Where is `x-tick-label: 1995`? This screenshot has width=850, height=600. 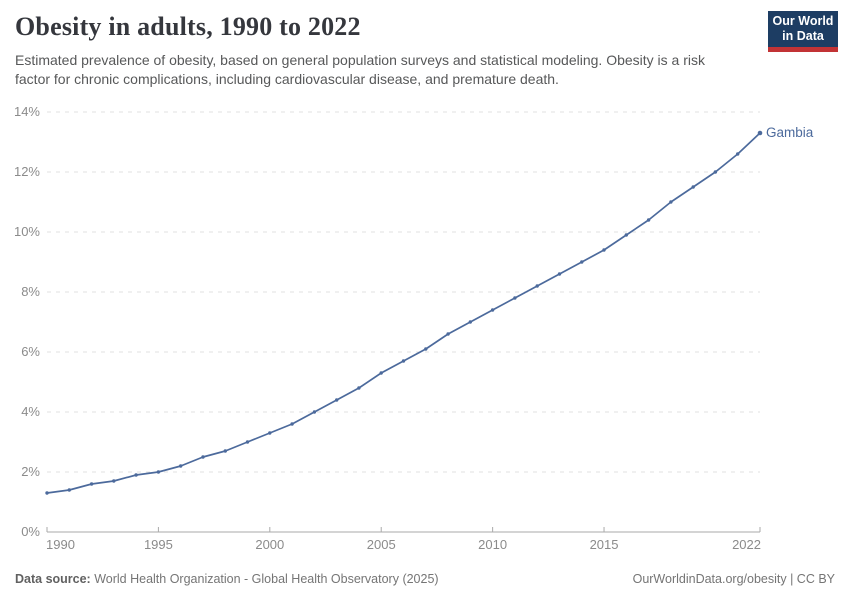
x-tick-label: 1995 is located at coordinates (158, 544).